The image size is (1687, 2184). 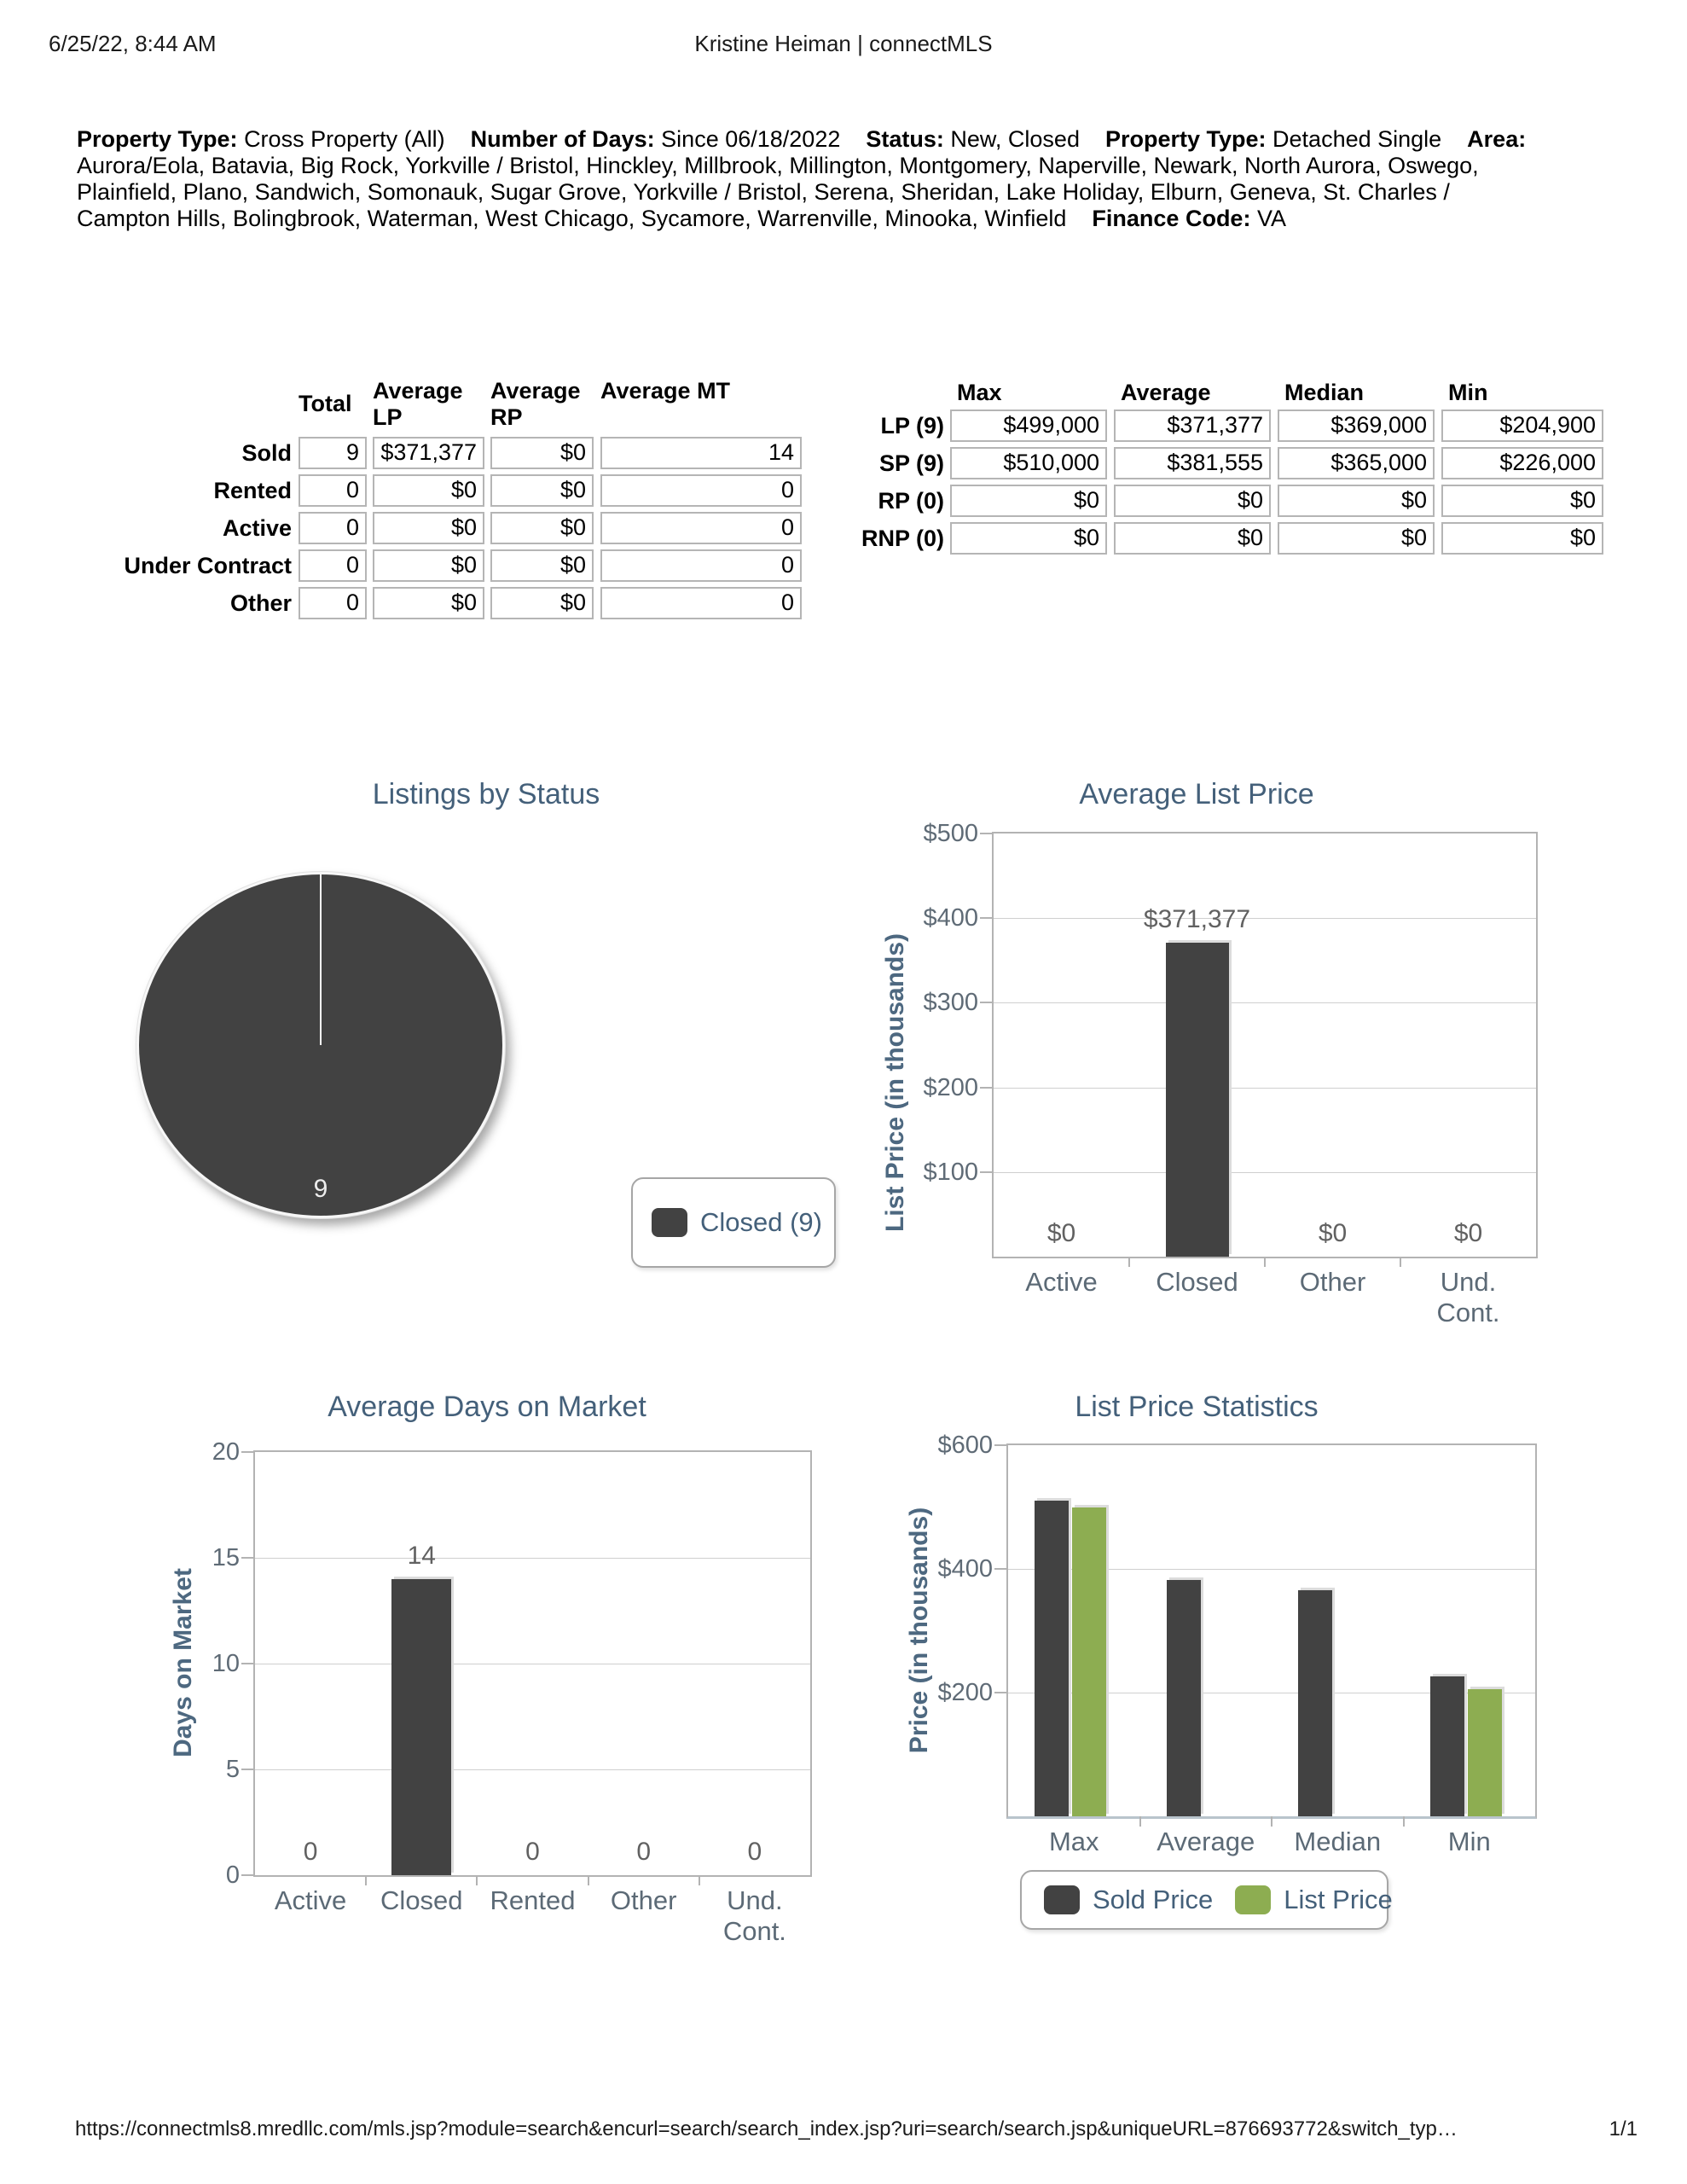 What do you see at coordinates (919, 1631) in the screenshot?
I see `y-axis-label: Price (in thousands)` at bounding box center [919, 1631].